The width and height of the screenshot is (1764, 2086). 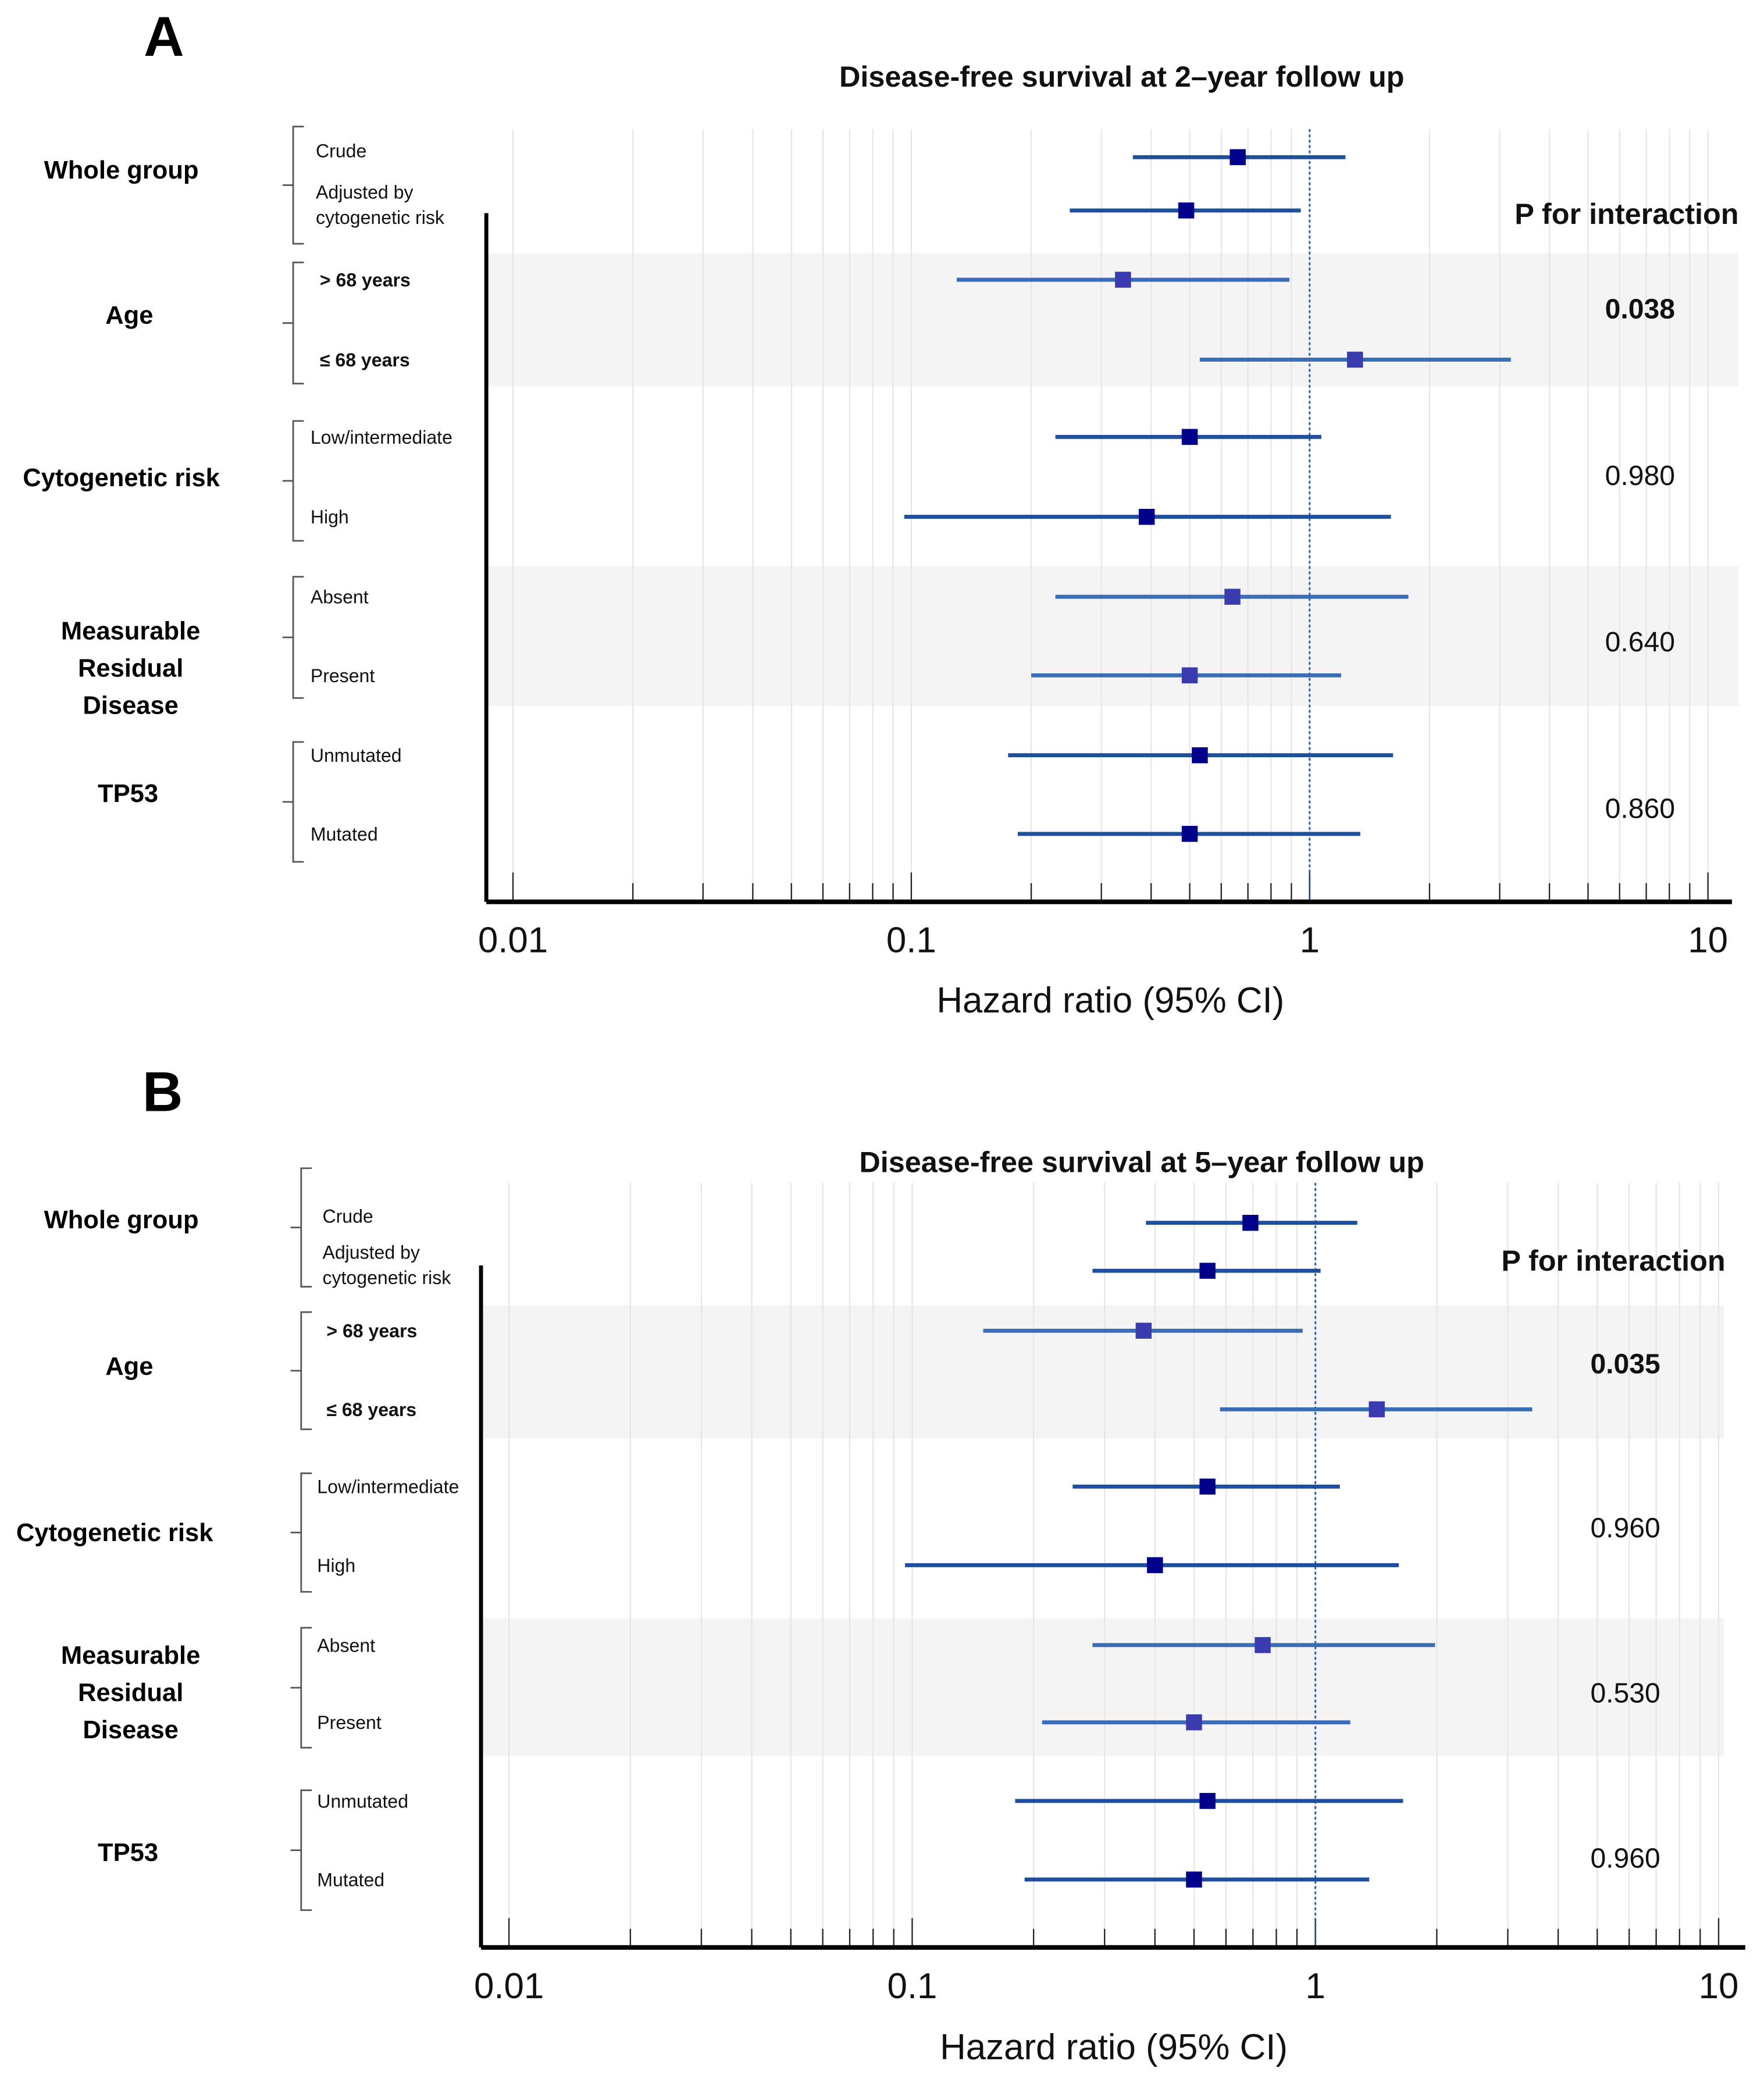 What do you see at coordinates (164, 37) in the screenshot?
I see `panel-letter: A` at bounding box center [164, 37].